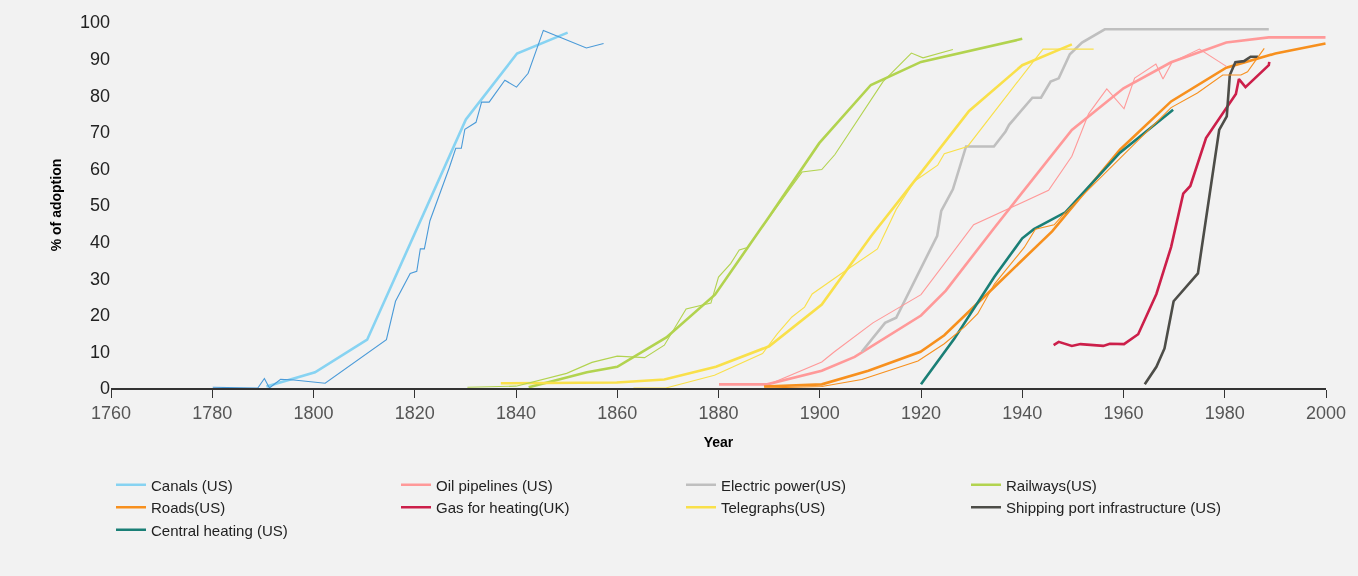  Describe the element at coordinates (313, 413) in the screenshot. I see `x-tick-label: 1800` at that location.